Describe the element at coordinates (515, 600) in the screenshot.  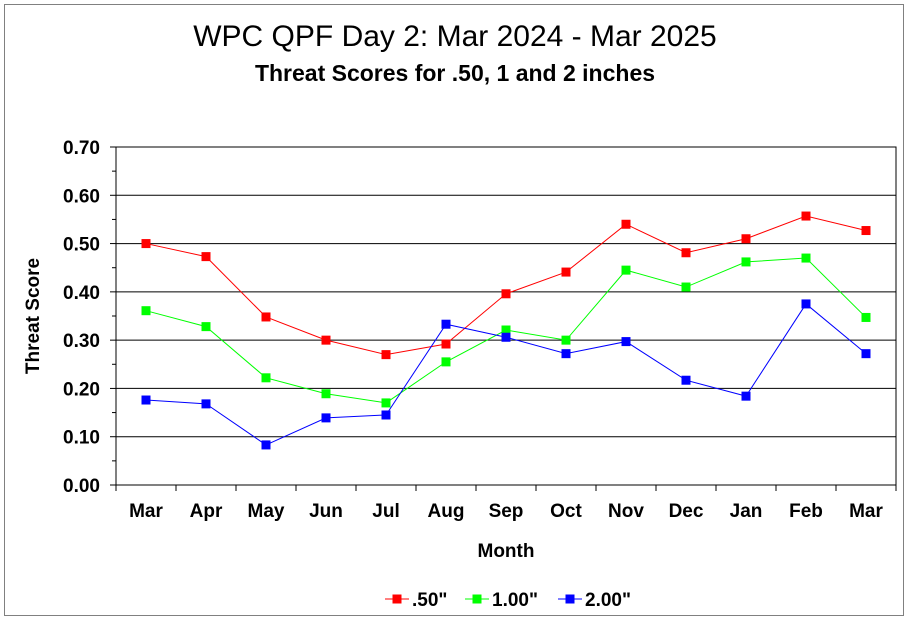
I see `legend-label: 1.00"` at that location.